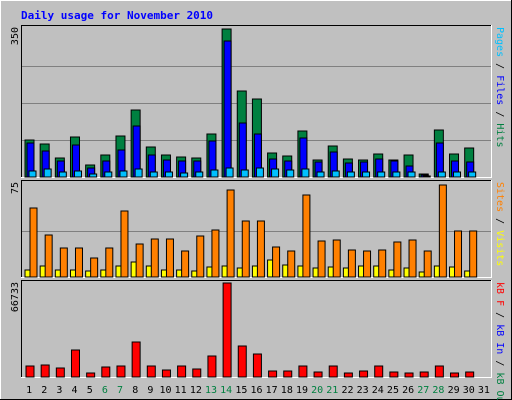 This screenshot has width=512, height=400. I want to click on legend-entry: /, so click(499, 114).